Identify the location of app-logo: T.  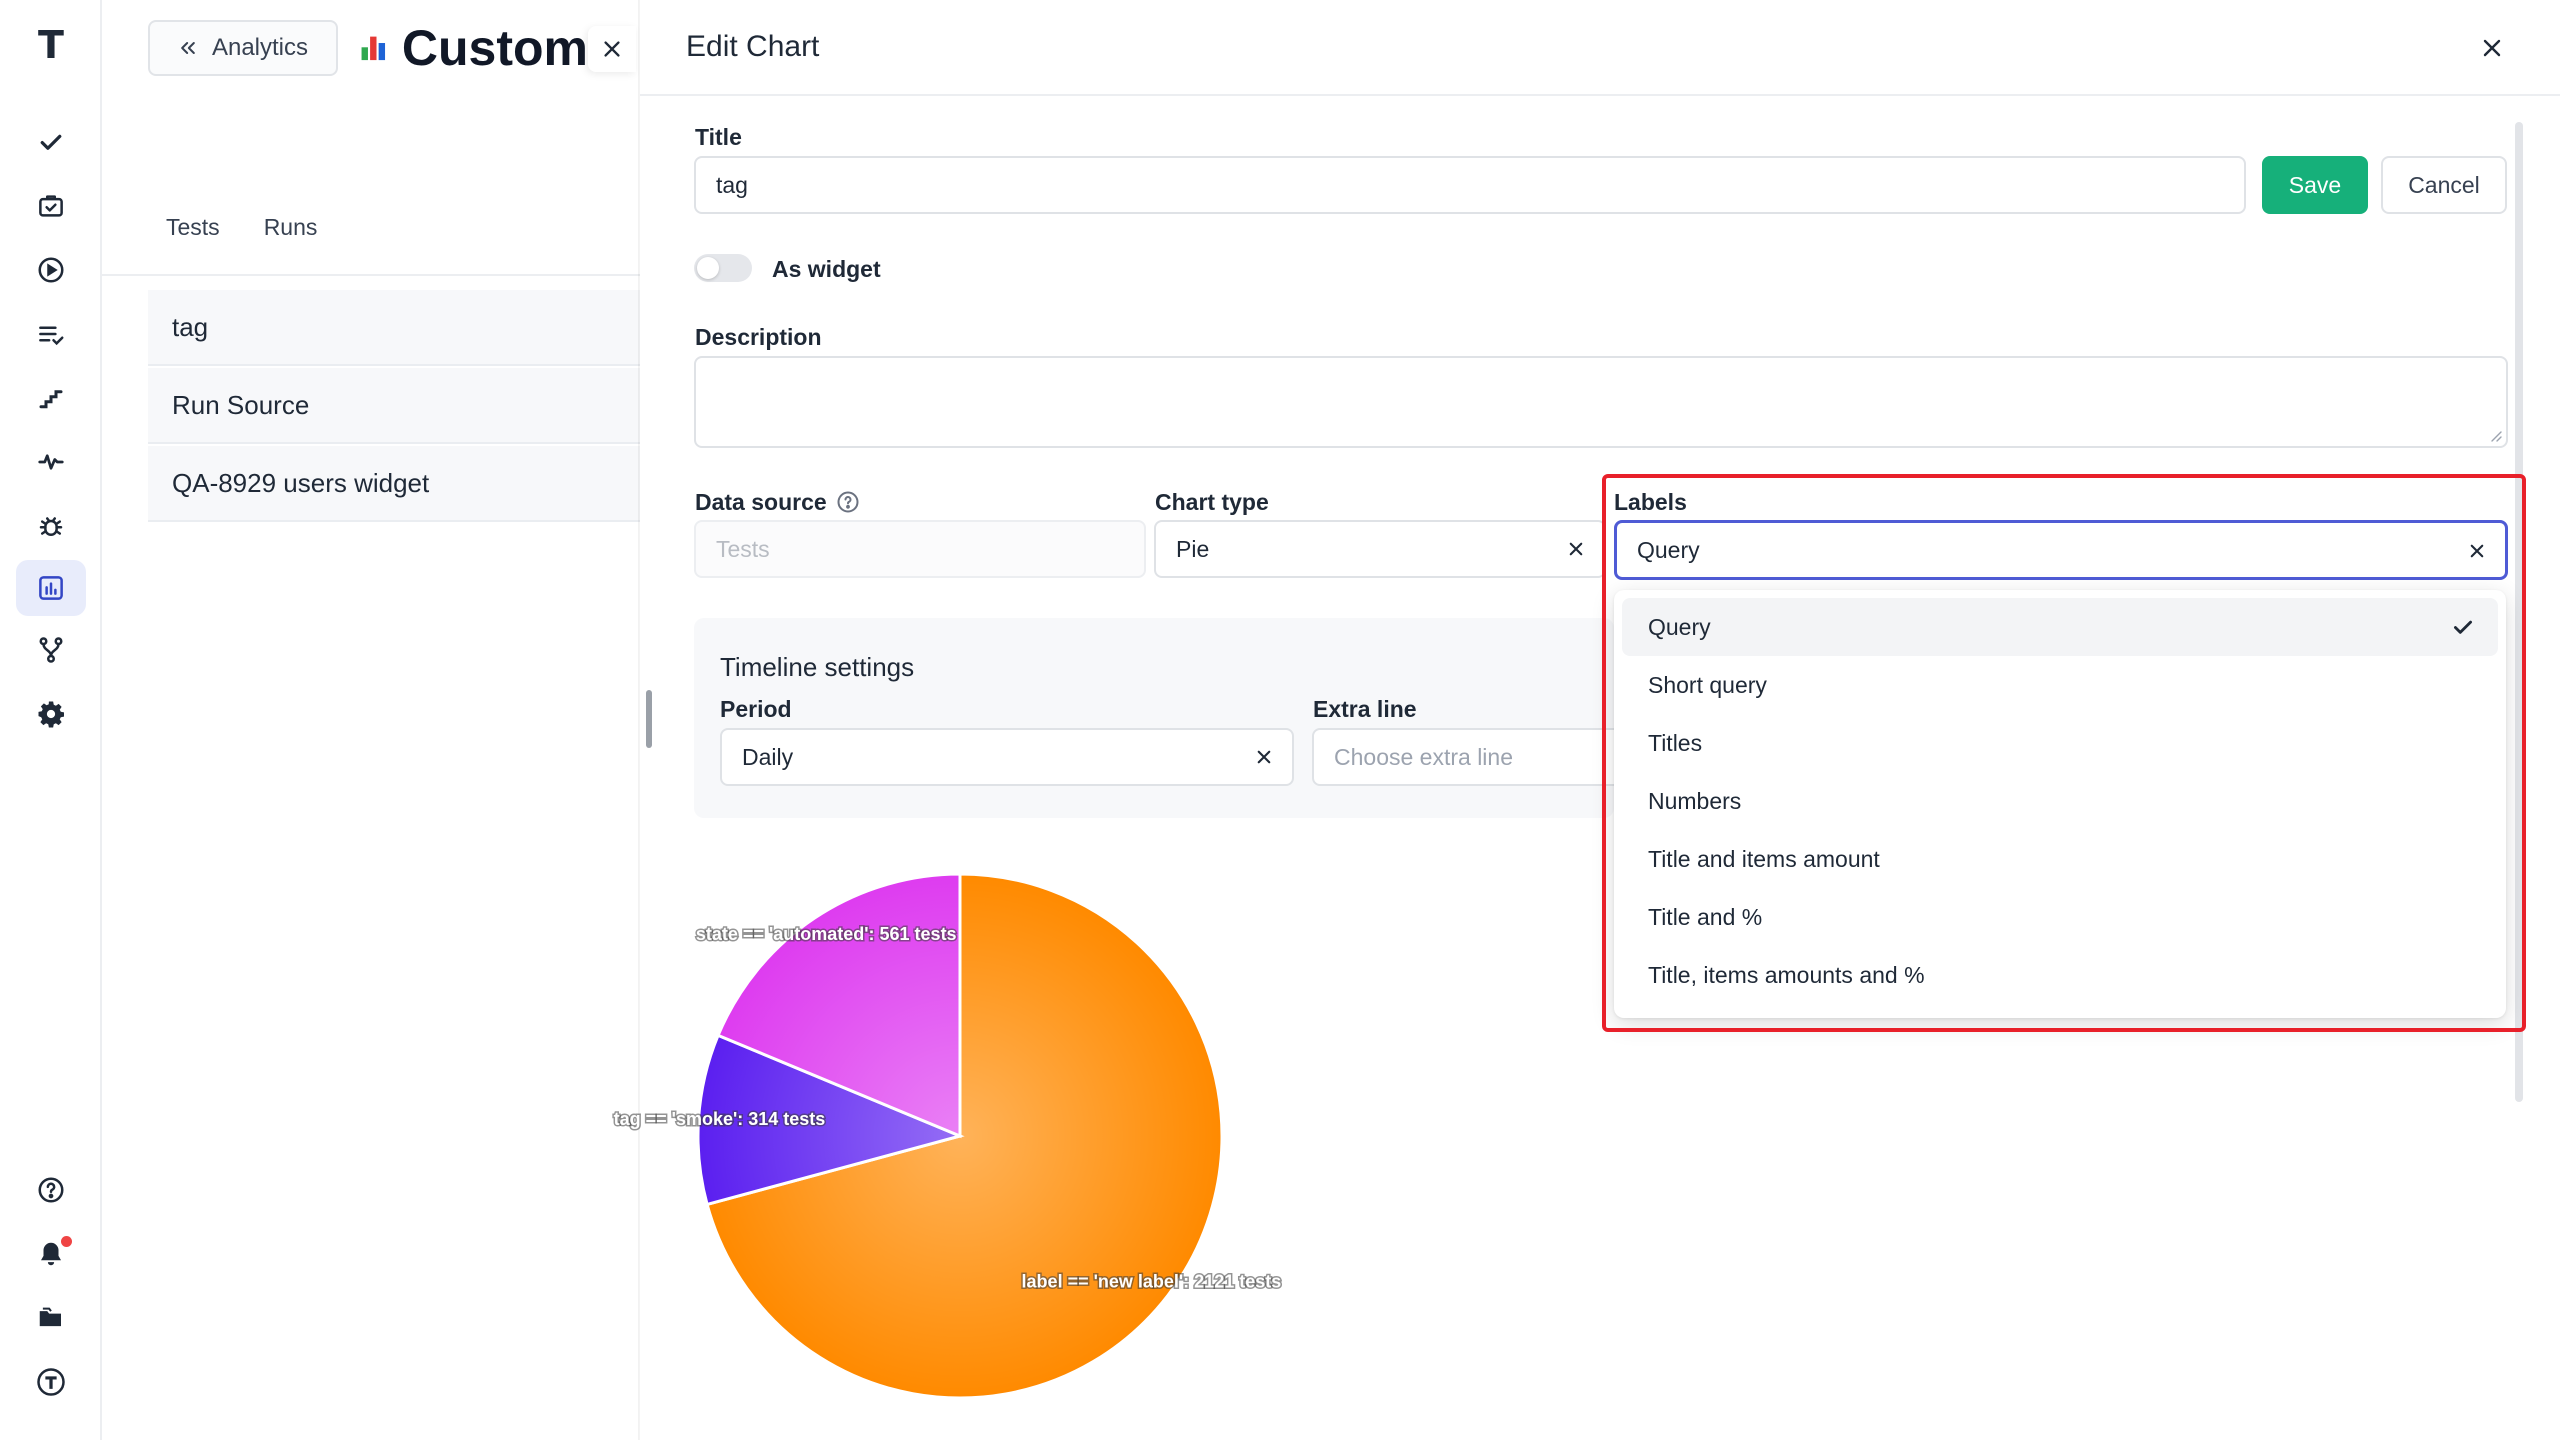
(51, 45).